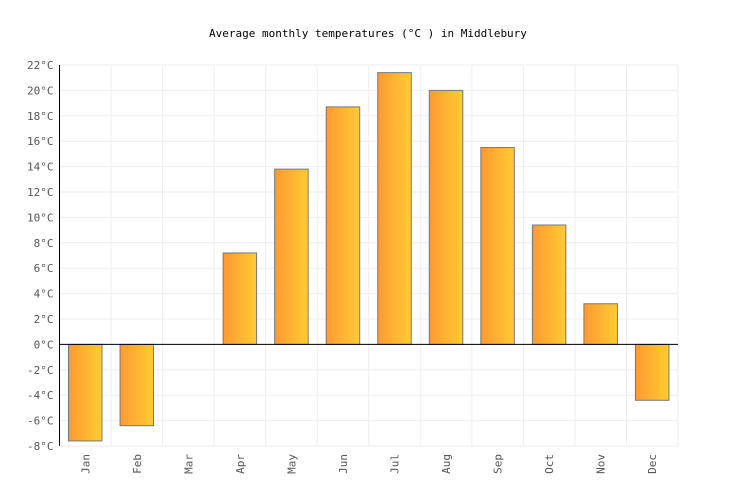 This screenshot has width=736, height=500. Describe the element at coordinates (40, 395) in the screenshot. I see `y-tick-label: -4°C` at that location.